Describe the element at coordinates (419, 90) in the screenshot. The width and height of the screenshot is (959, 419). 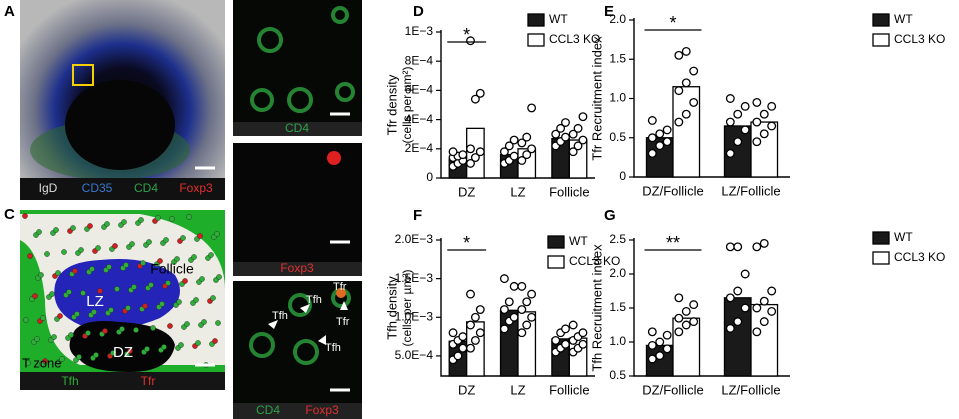
I see `y-tick-label: 6E−4` at that location.